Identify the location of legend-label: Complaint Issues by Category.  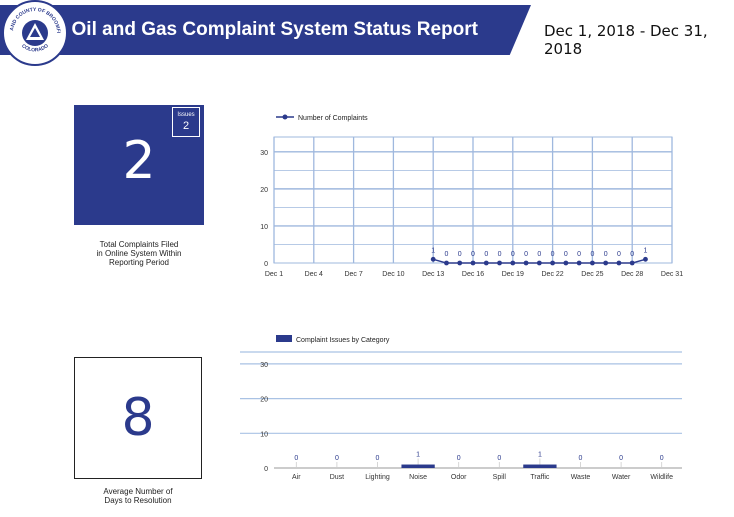
(343, 340).